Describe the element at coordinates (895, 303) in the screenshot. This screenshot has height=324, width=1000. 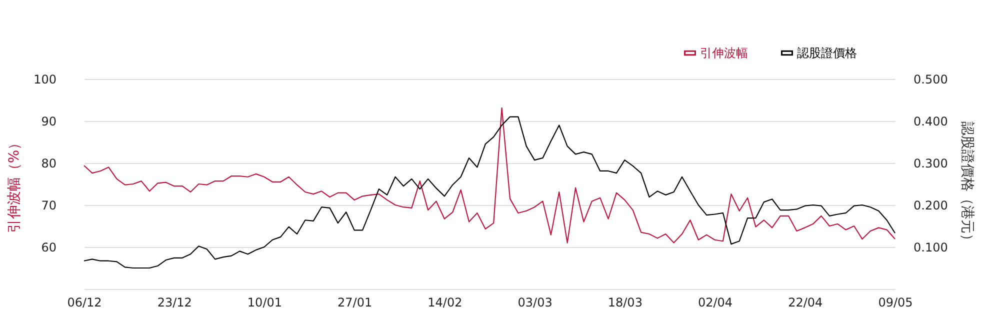
I see `x-tick-label: 09/05` at that location.